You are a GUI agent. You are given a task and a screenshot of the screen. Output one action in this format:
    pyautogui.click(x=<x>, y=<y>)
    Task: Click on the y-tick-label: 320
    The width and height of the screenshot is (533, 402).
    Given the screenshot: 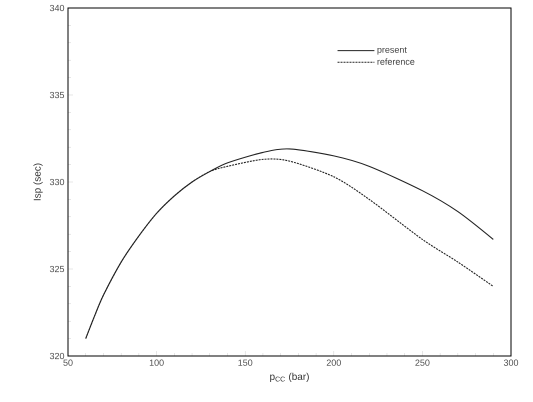 What is the action you would take?
    pyautogui.click(x=57, y=356)
    